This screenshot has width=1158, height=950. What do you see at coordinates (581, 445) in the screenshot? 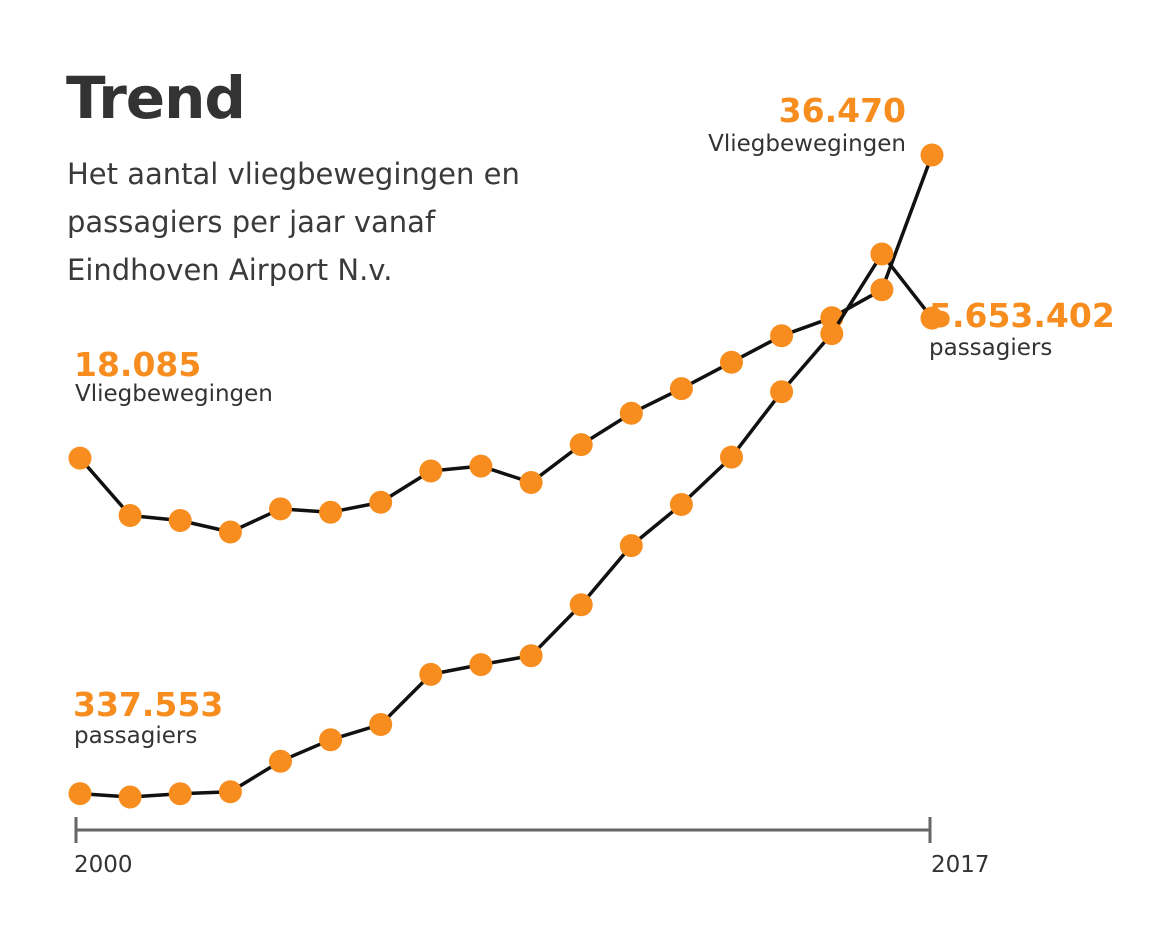
I see `flights-point-2010` at bounding box center [581, 445].